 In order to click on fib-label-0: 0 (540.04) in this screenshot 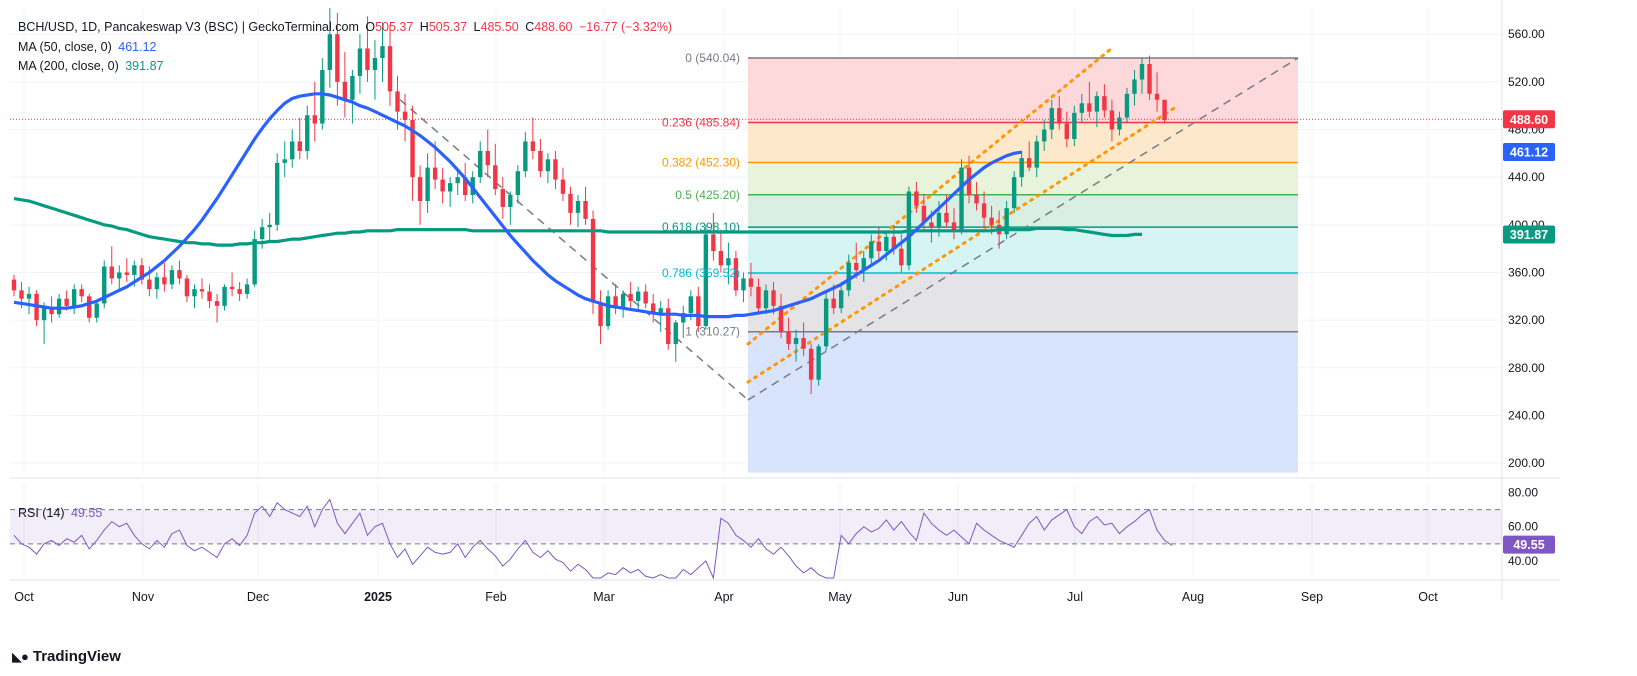, I will do `click(712, 58)`.